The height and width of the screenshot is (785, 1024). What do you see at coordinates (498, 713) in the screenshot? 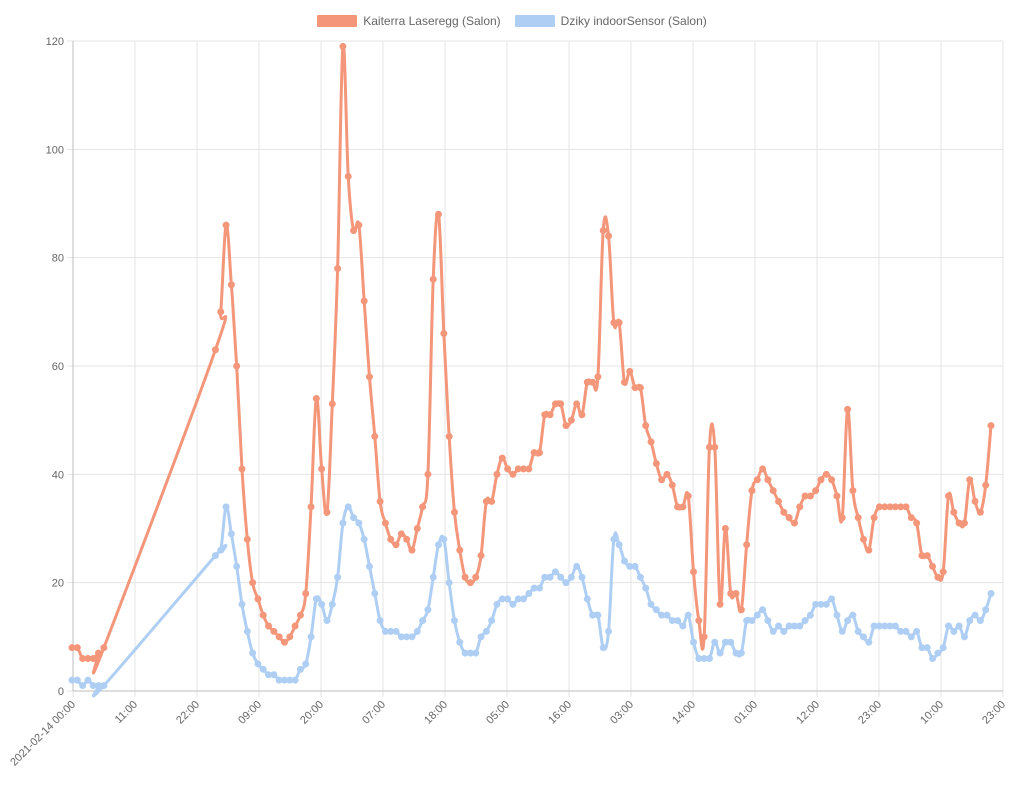
I see `x-tick-label: 05:00` at bounding box center [498, 713].